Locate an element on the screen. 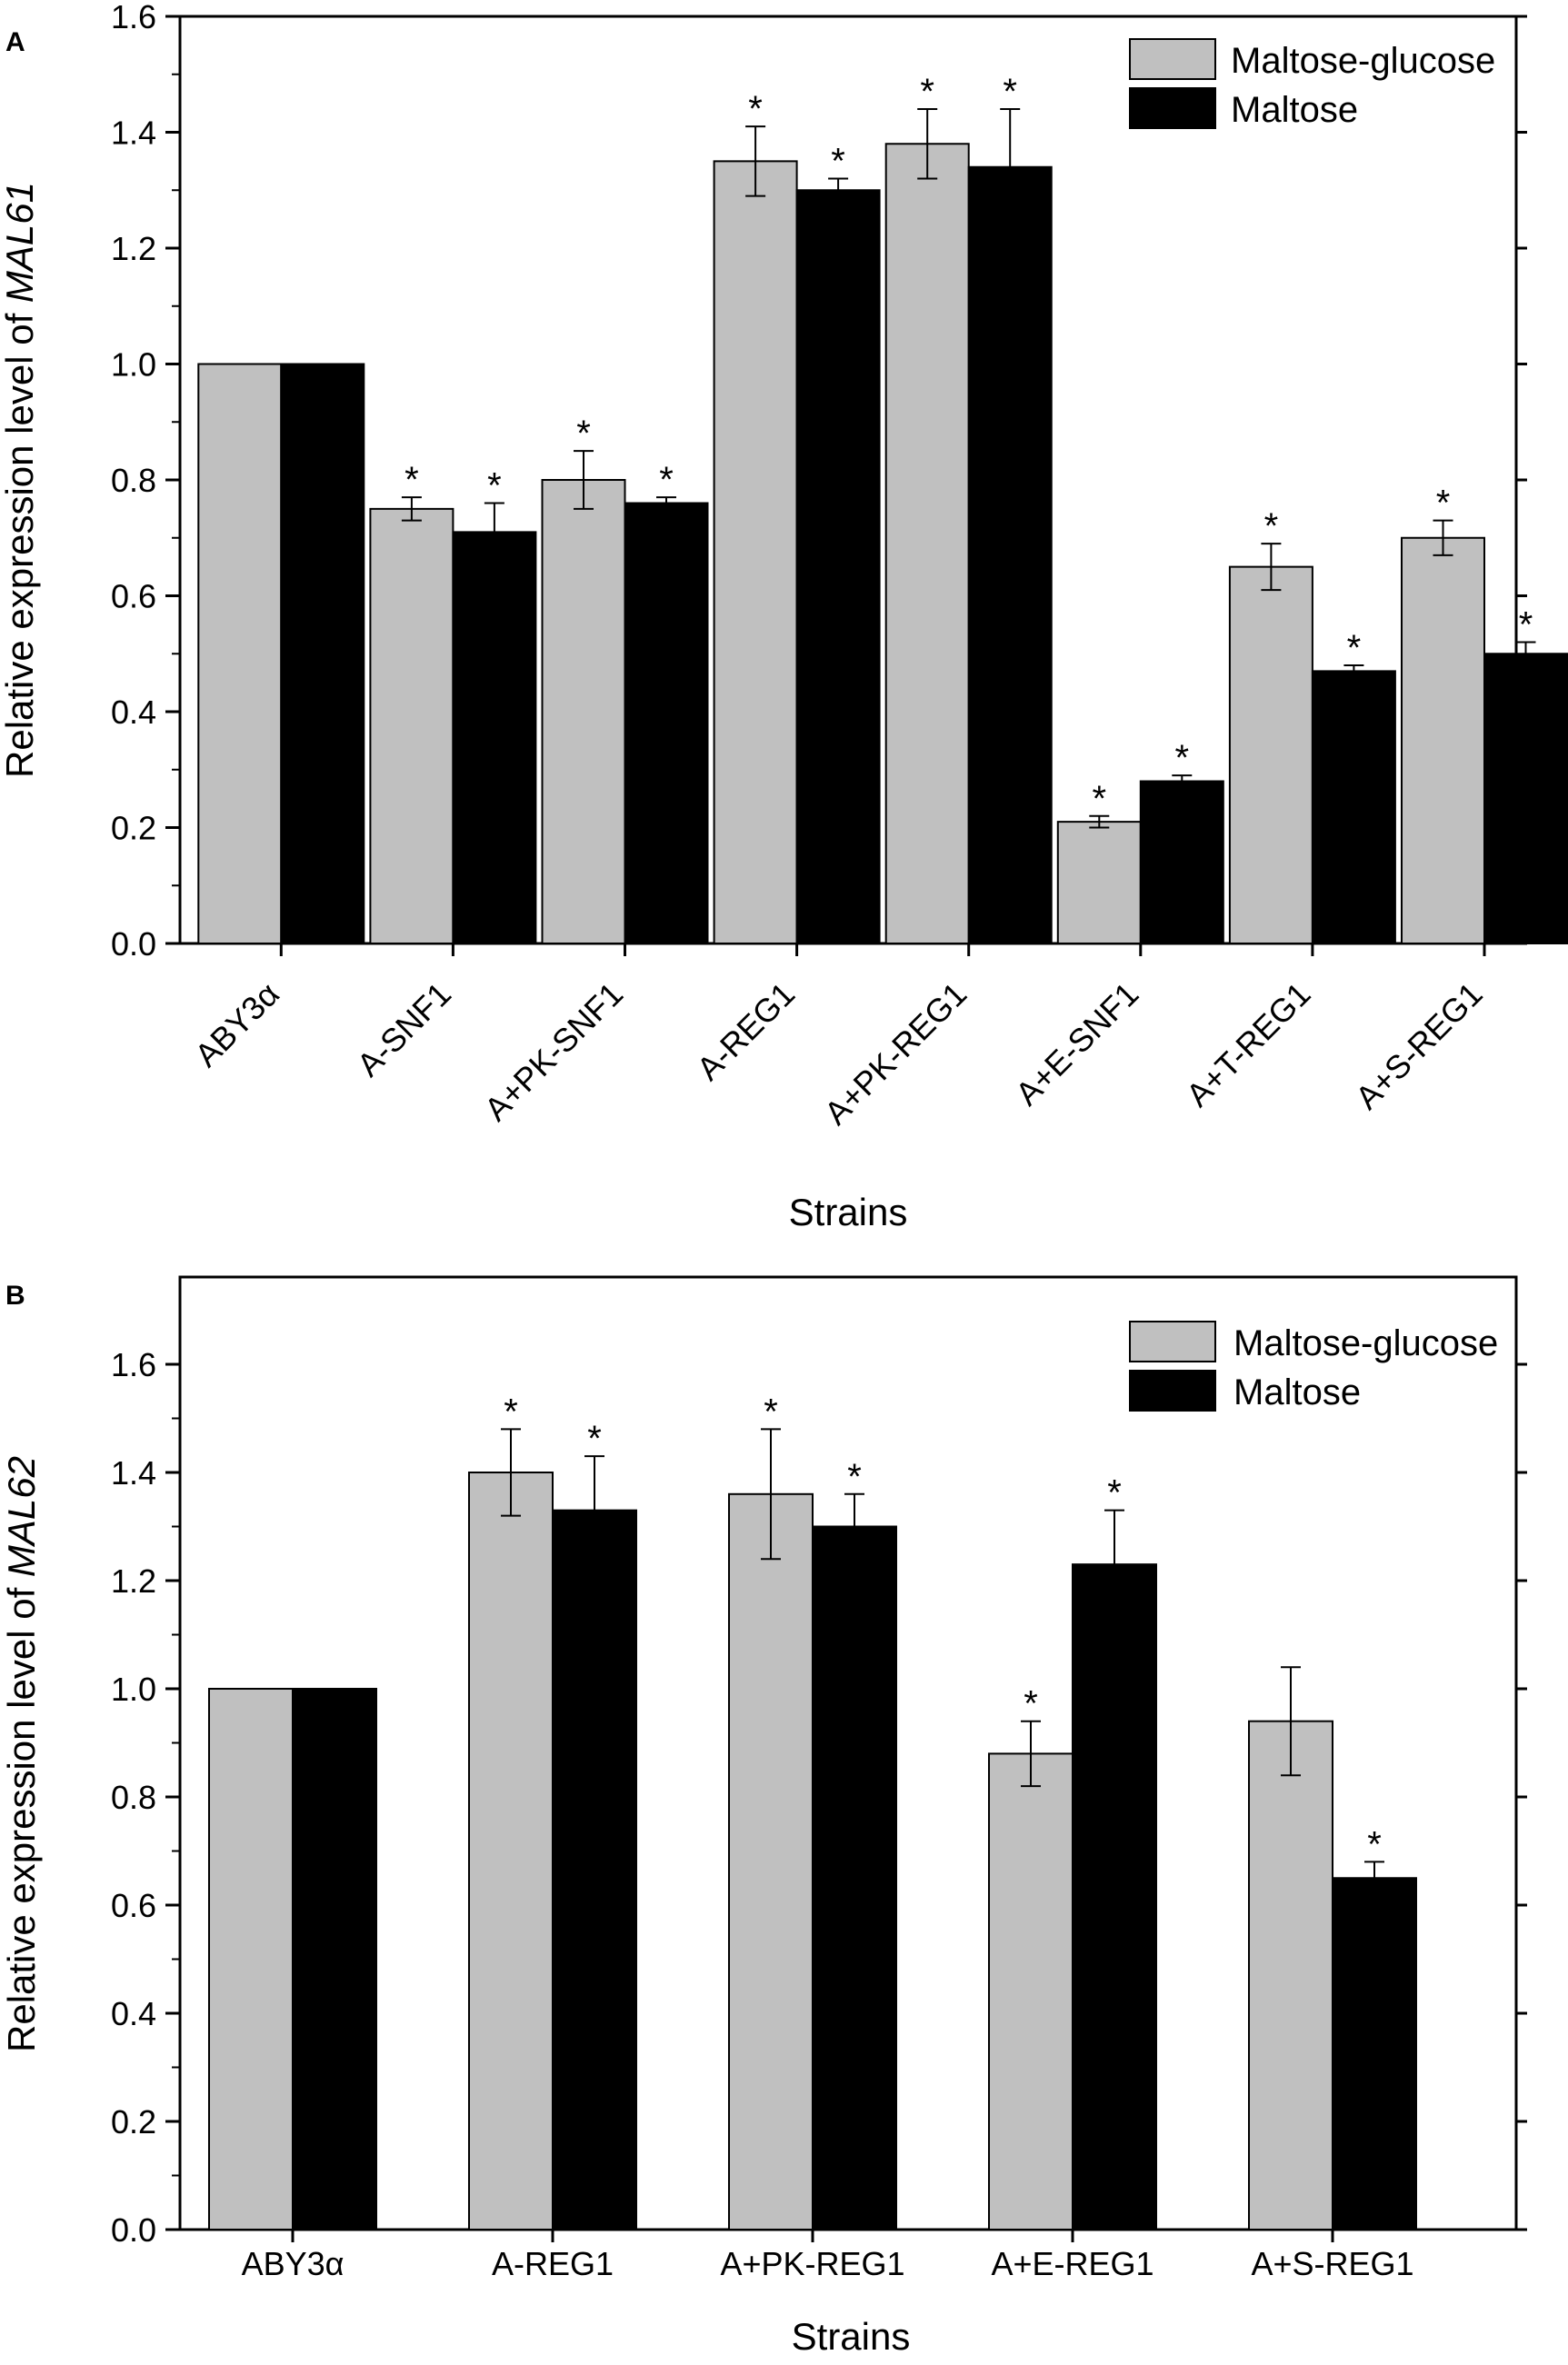 This screenshot has height=2365, width=1568. y-tick-label: 0.0 is located at coordinates (134, 2230).